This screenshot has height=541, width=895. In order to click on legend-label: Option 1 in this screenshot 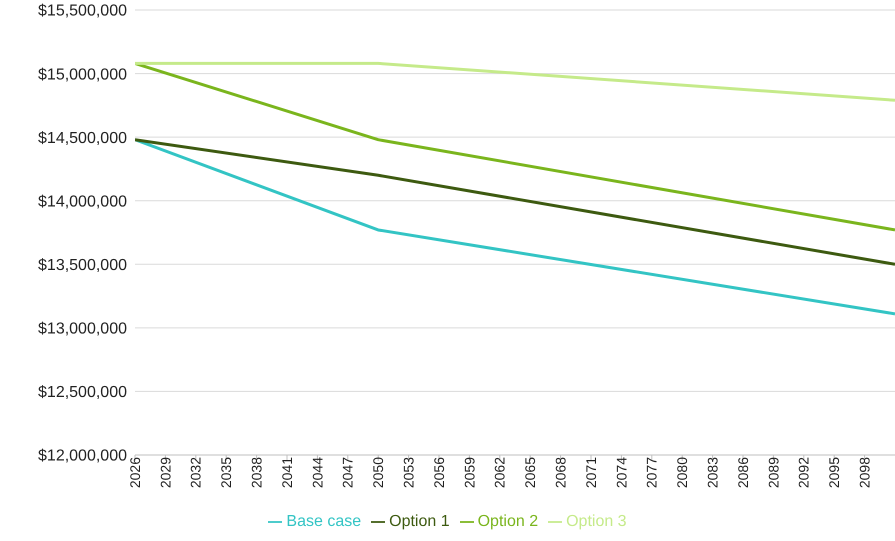, I will do `click(419, 521)`.